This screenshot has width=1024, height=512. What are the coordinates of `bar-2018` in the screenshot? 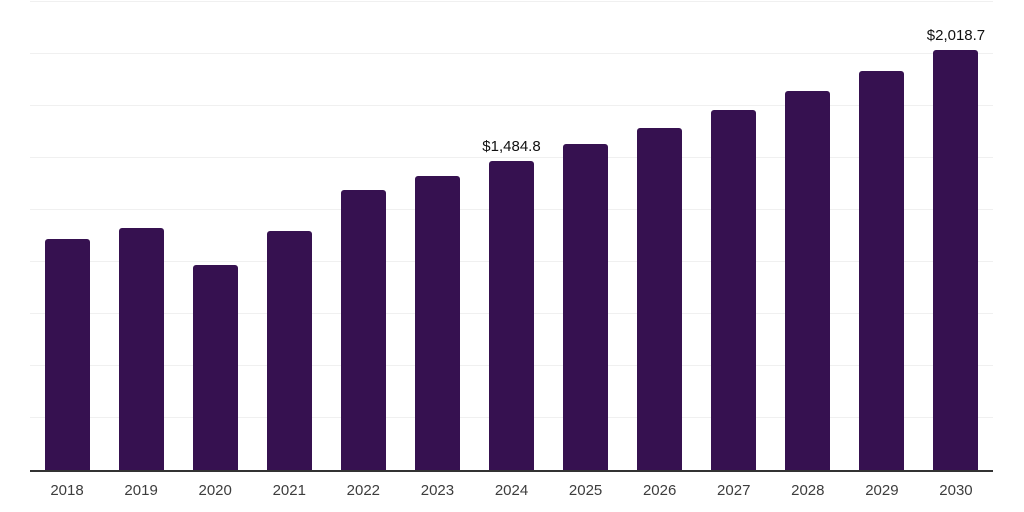 It's located at (67, 354).